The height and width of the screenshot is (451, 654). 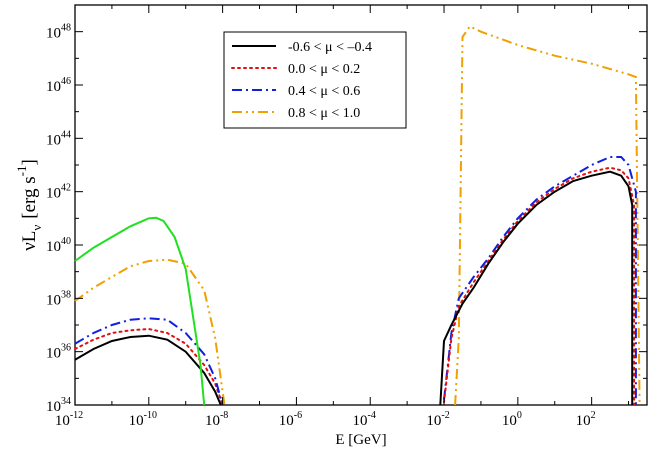 What do you see at coordinates (58, 298) in the screenshot?
I see `y-tick-label: 1038` at bounding box center [58, 298].